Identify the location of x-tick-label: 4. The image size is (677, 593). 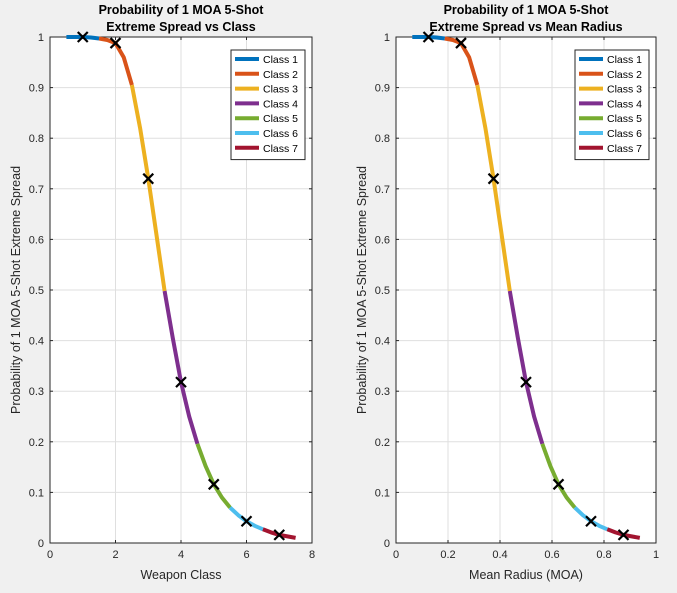
(181, 555).